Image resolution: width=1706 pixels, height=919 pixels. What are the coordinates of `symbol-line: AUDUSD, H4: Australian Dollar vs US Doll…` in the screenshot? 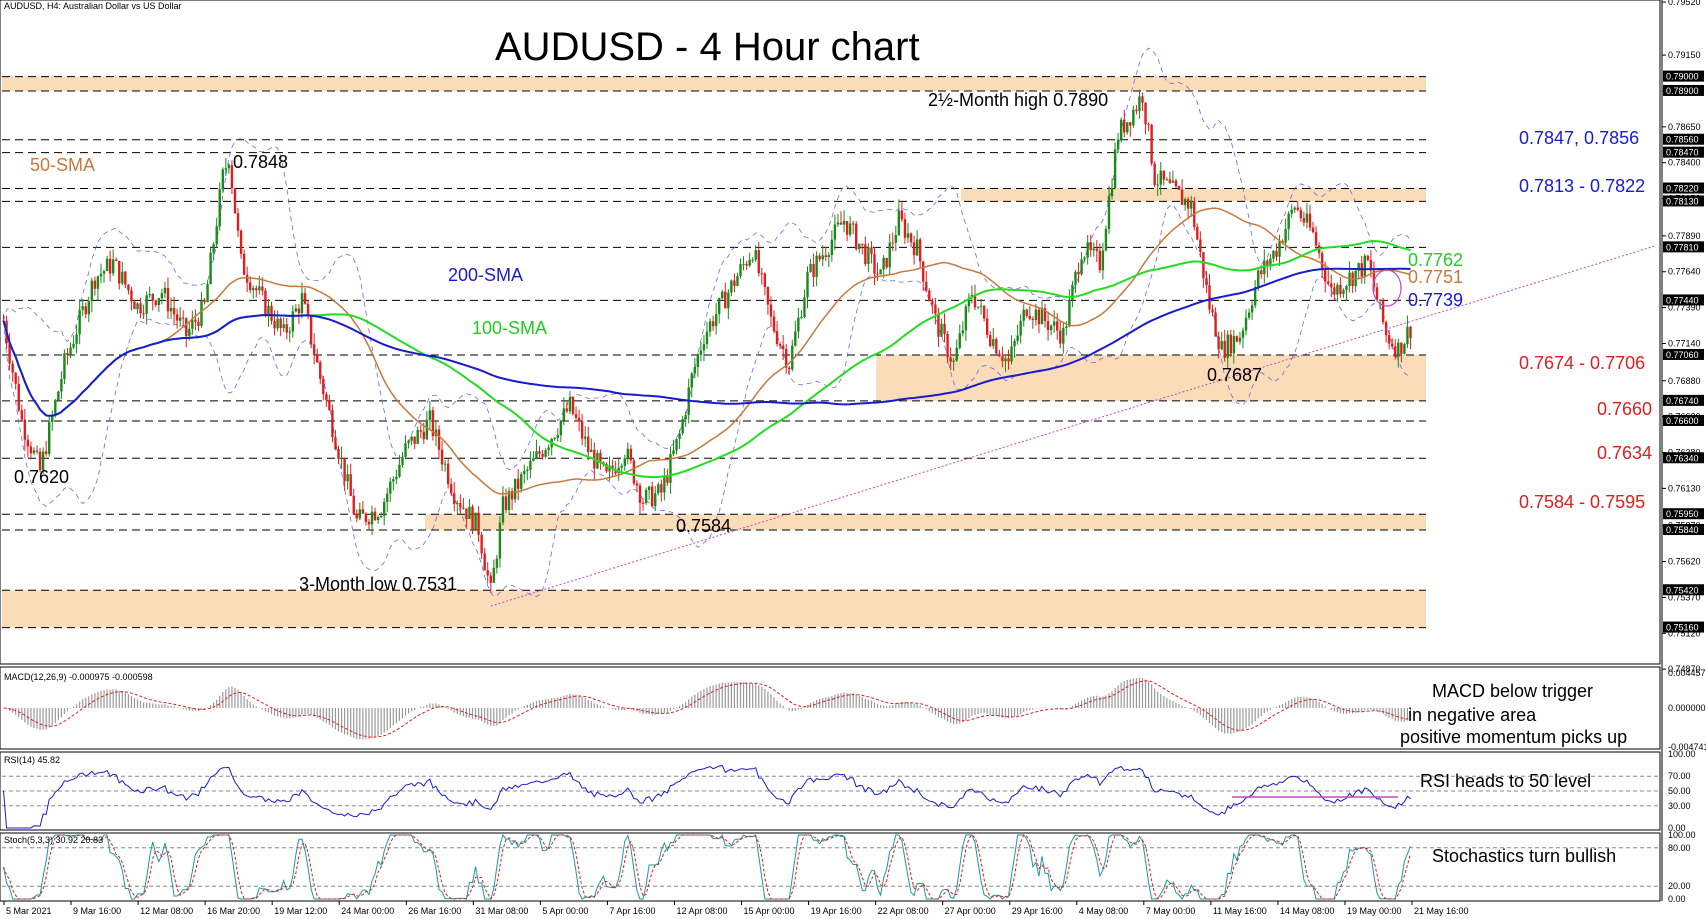 It's located at (93, 6).